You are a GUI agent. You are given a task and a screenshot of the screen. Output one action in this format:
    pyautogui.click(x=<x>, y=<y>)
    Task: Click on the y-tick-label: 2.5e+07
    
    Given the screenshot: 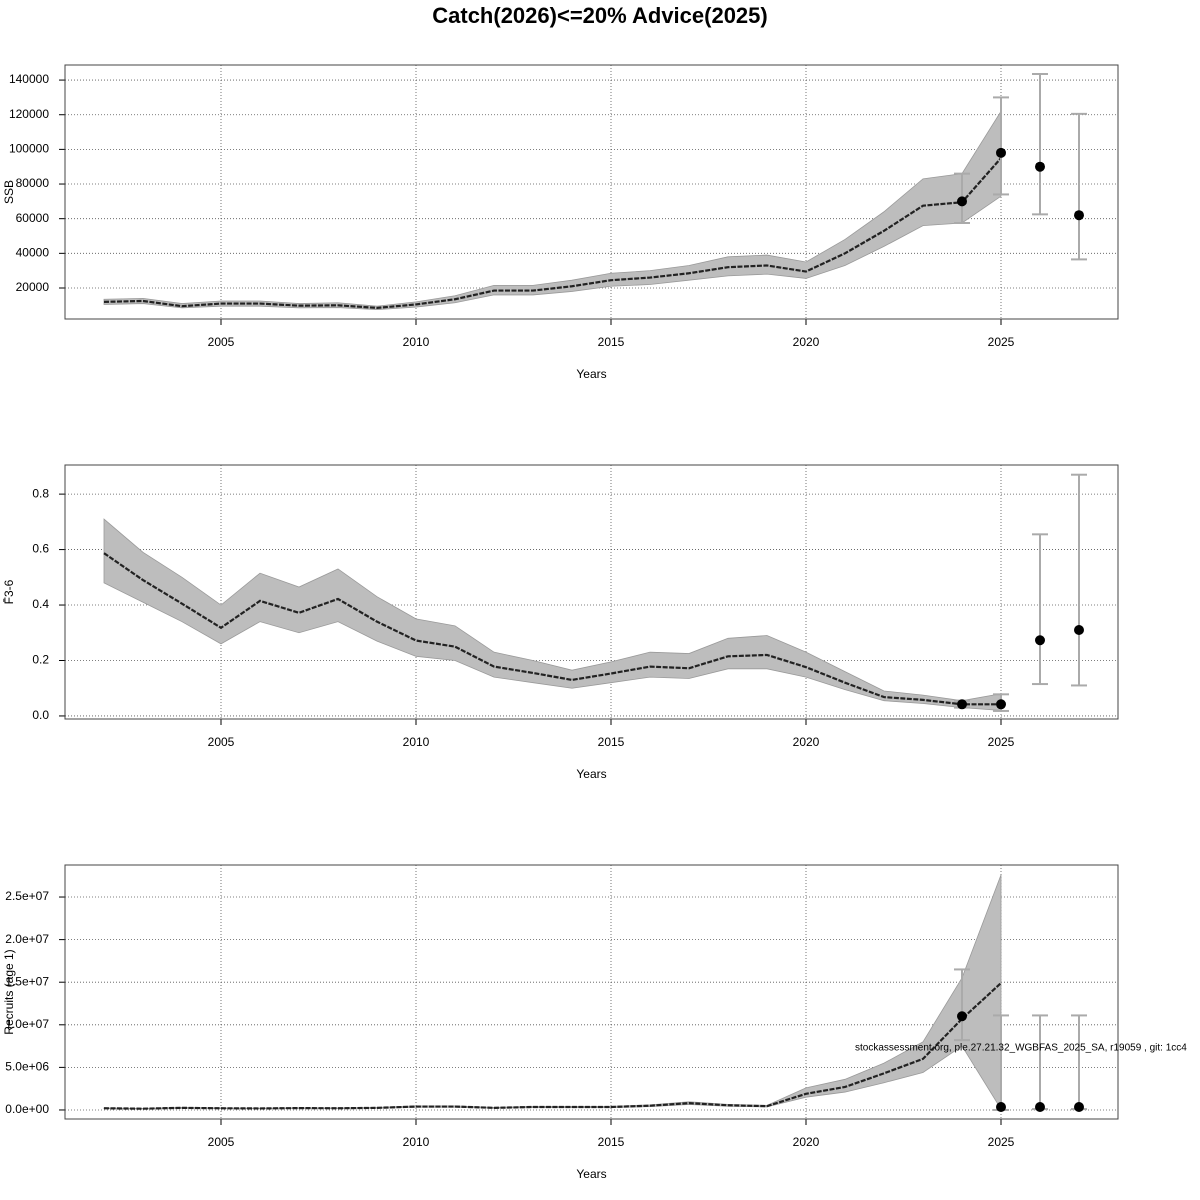 What is the action you would take?
    pyautogui.click(x=27, y=896)
    